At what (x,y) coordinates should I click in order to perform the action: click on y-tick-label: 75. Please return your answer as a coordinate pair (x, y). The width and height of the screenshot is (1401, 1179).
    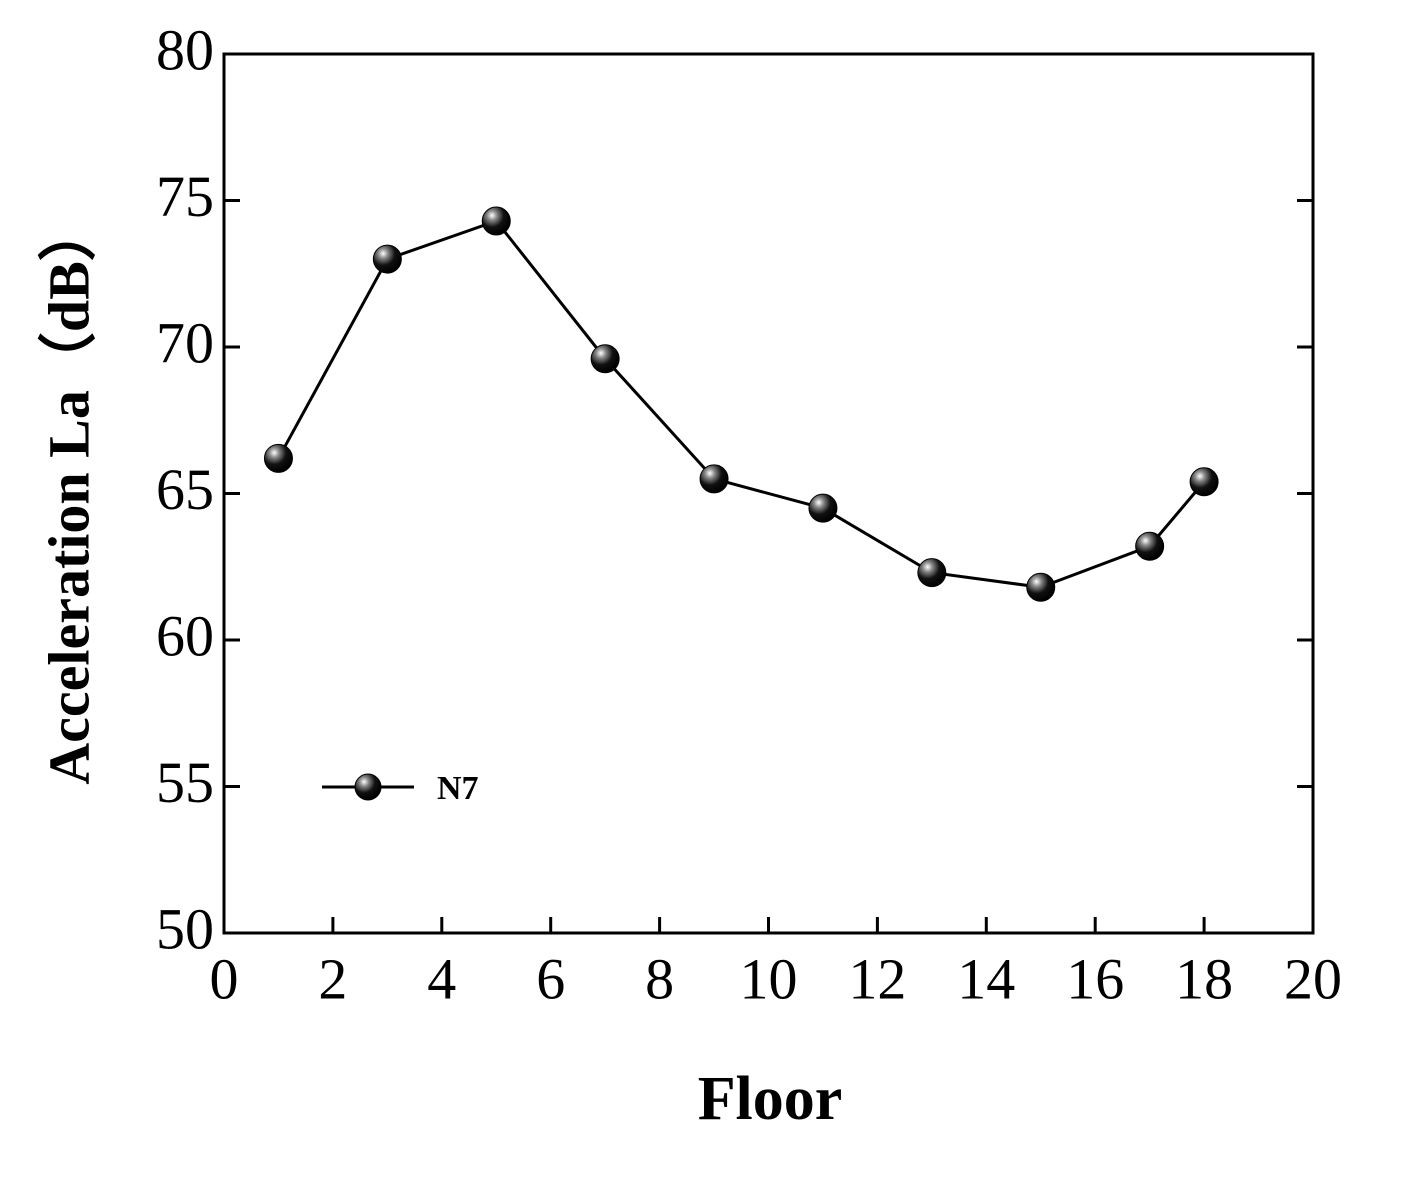
    Looking at the image, I should click on (185, 196).